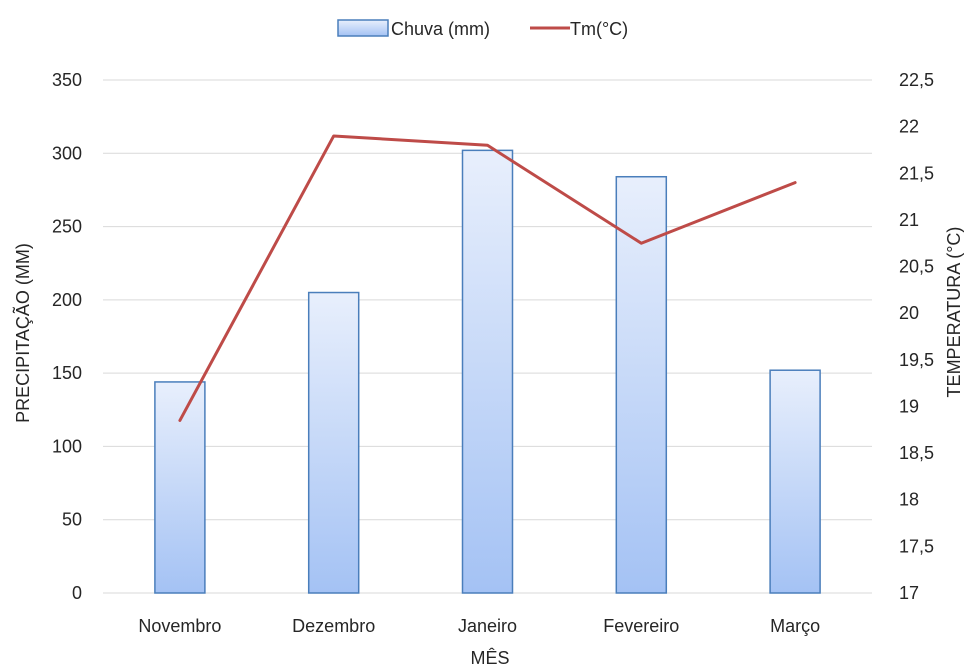 The height and width of the screenshot is (669, 980). I want to click on y-tick-label: 350, so click(67, 80).